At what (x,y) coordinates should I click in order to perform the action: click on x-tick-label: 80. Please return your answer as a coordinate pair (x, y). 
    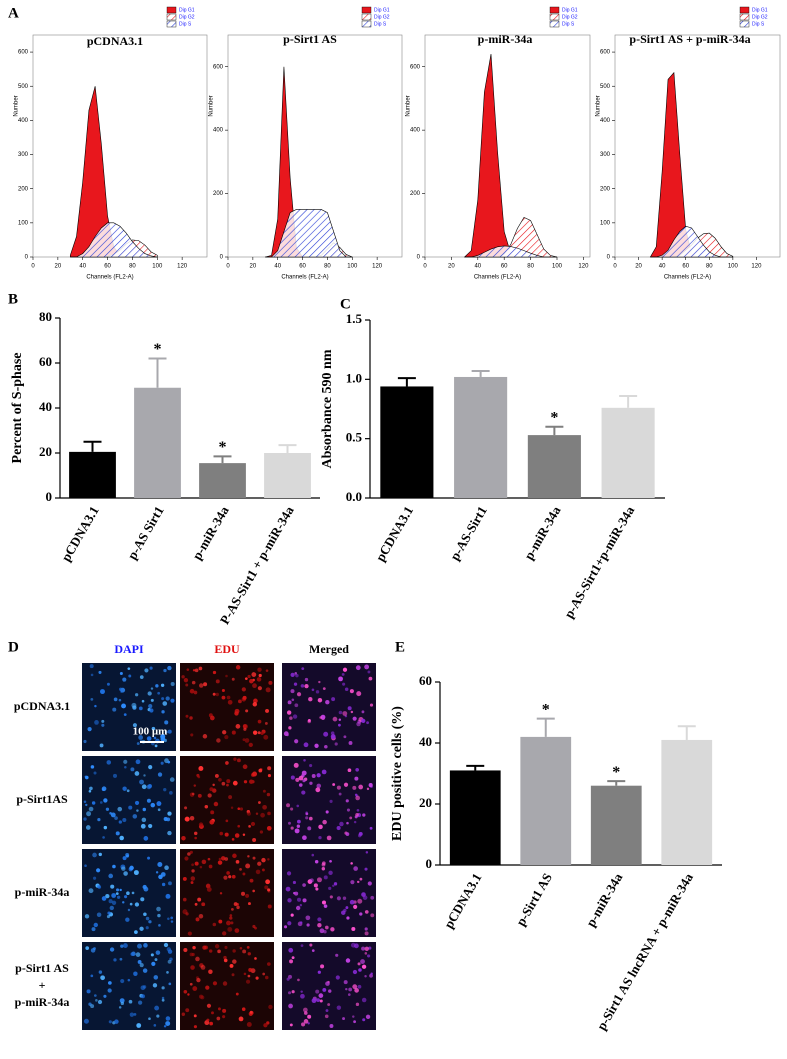
    Looking at the image, I should click on (132, 267).